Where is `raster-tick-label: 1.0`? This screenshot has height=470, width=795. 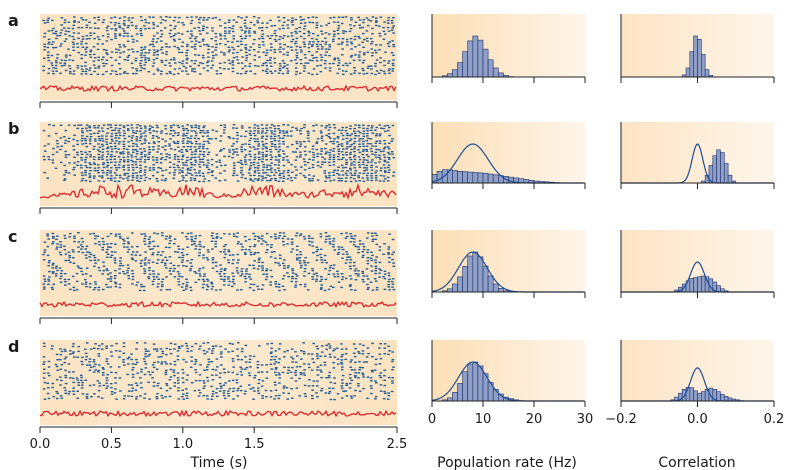
raster-tick-label: 1.0 is located at coordinates (182, 444).